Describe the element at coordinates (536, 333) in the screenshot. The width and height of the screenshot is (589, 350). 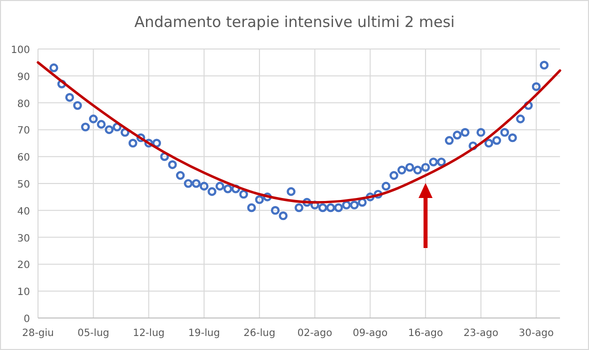
I see `x-tick-label: 30-ago` at that location.